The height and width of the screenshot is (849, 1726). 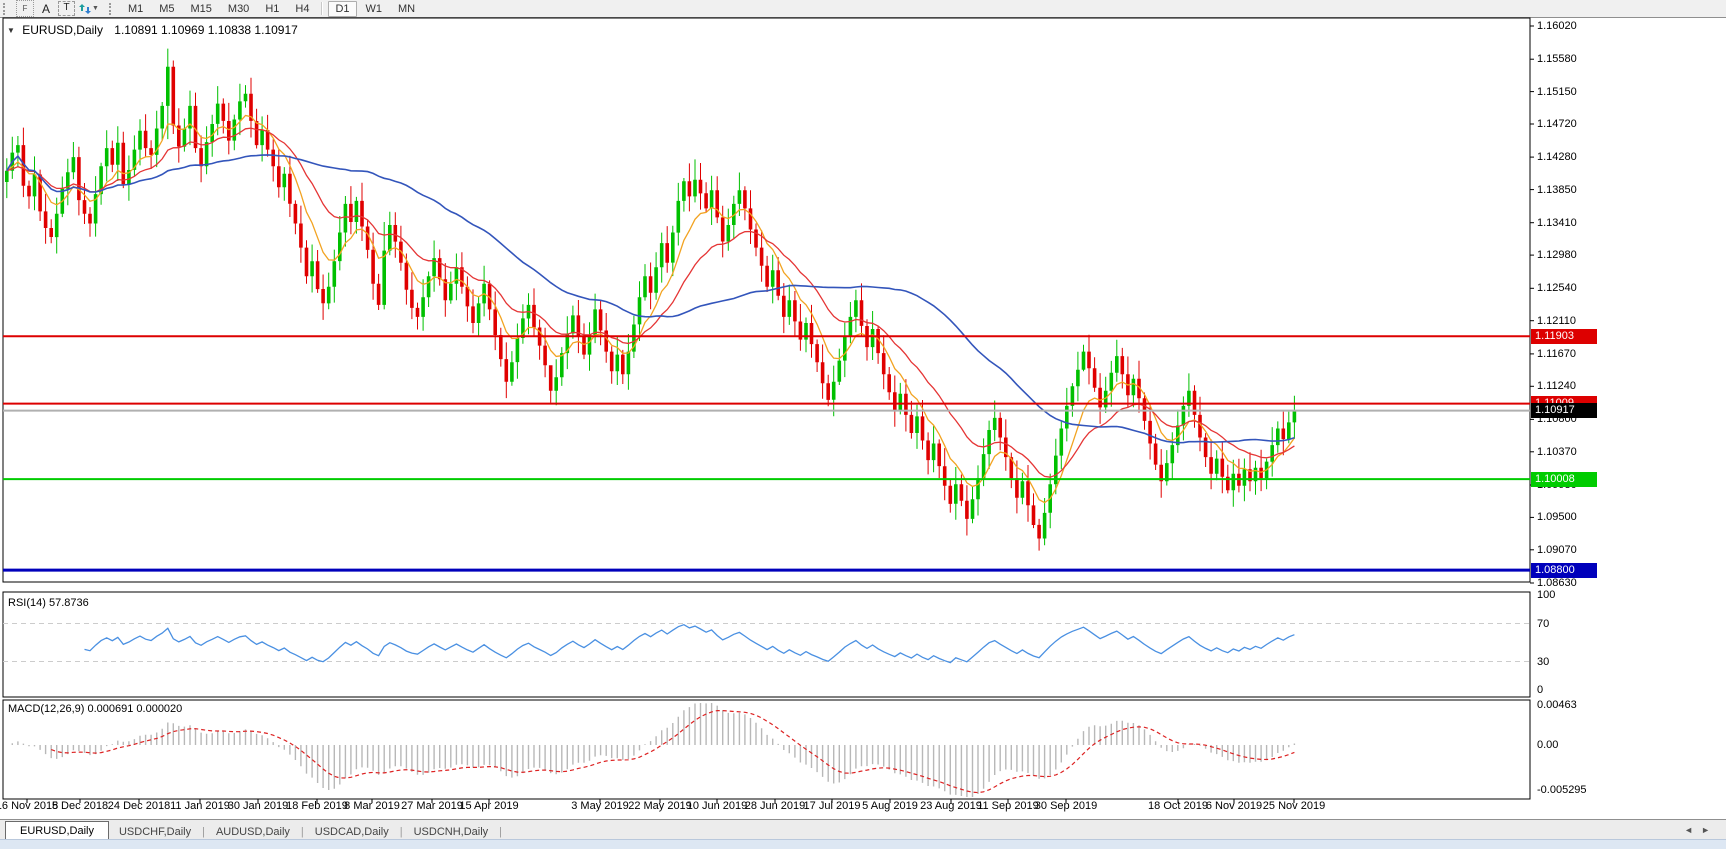 What do you see at coordinates (62, 30) in the screenshot?
I see `chart-symbol-period: EURUSD,Daily` at bounding box center [62, 30].